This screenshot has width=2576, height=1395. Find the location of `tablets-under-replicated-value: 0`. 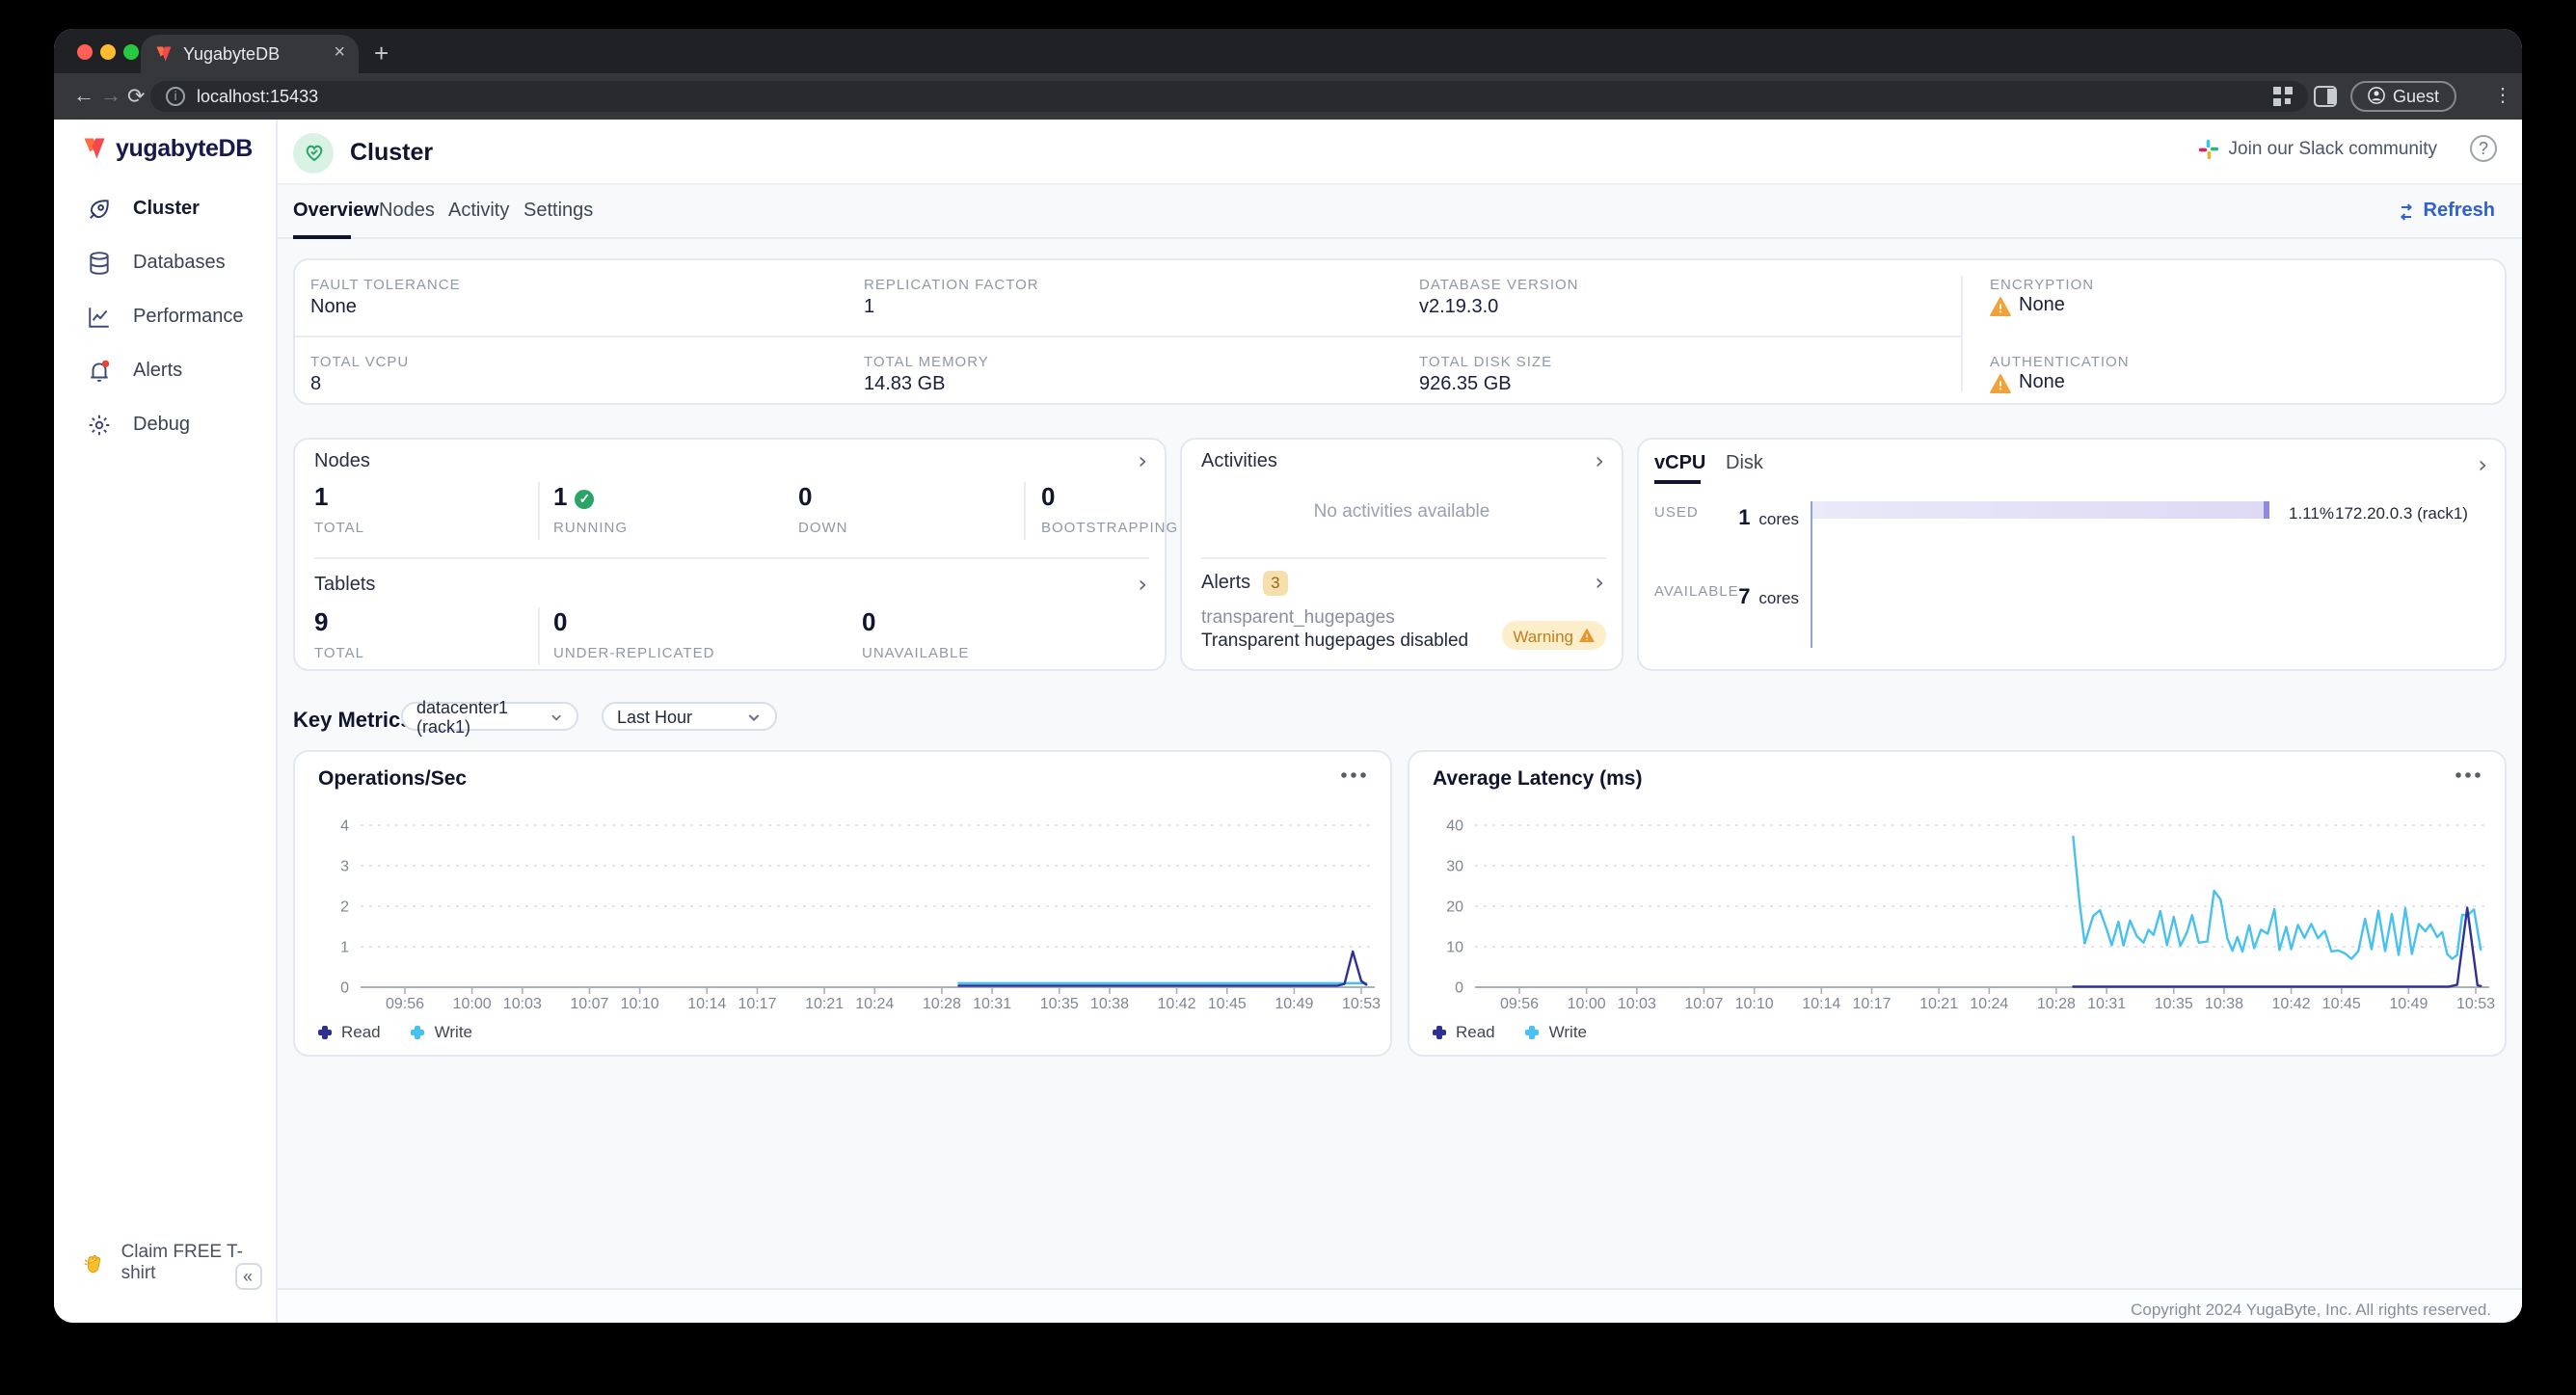

tablets-under-replicated-value: 0 is located at coordinates (561, 621).